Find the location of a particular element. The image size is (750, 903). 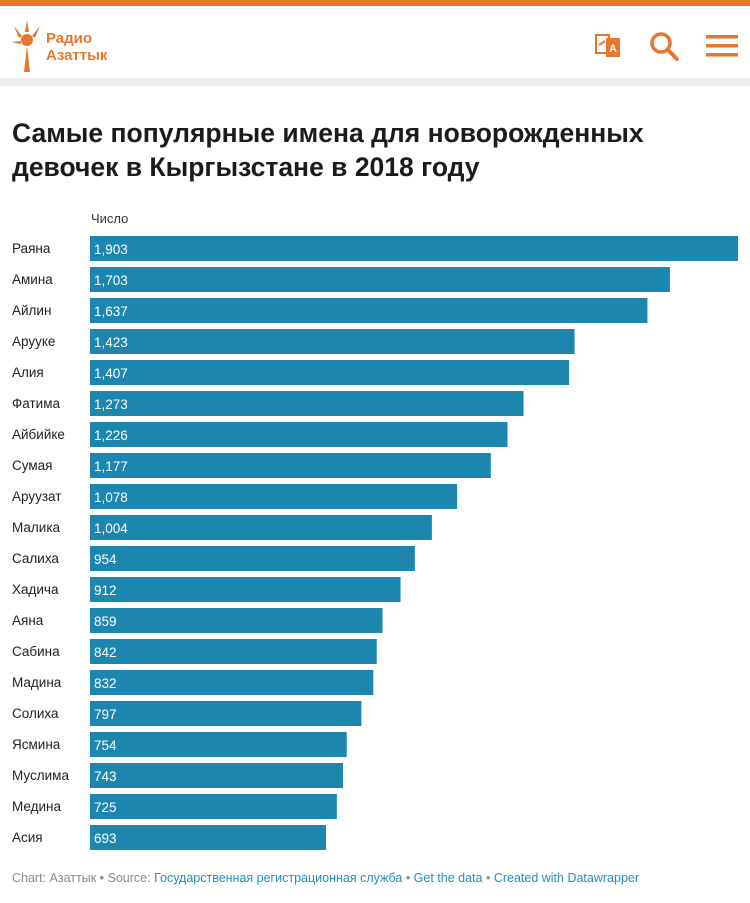

value-label: 1,423 is located at coordinates (111, 342).